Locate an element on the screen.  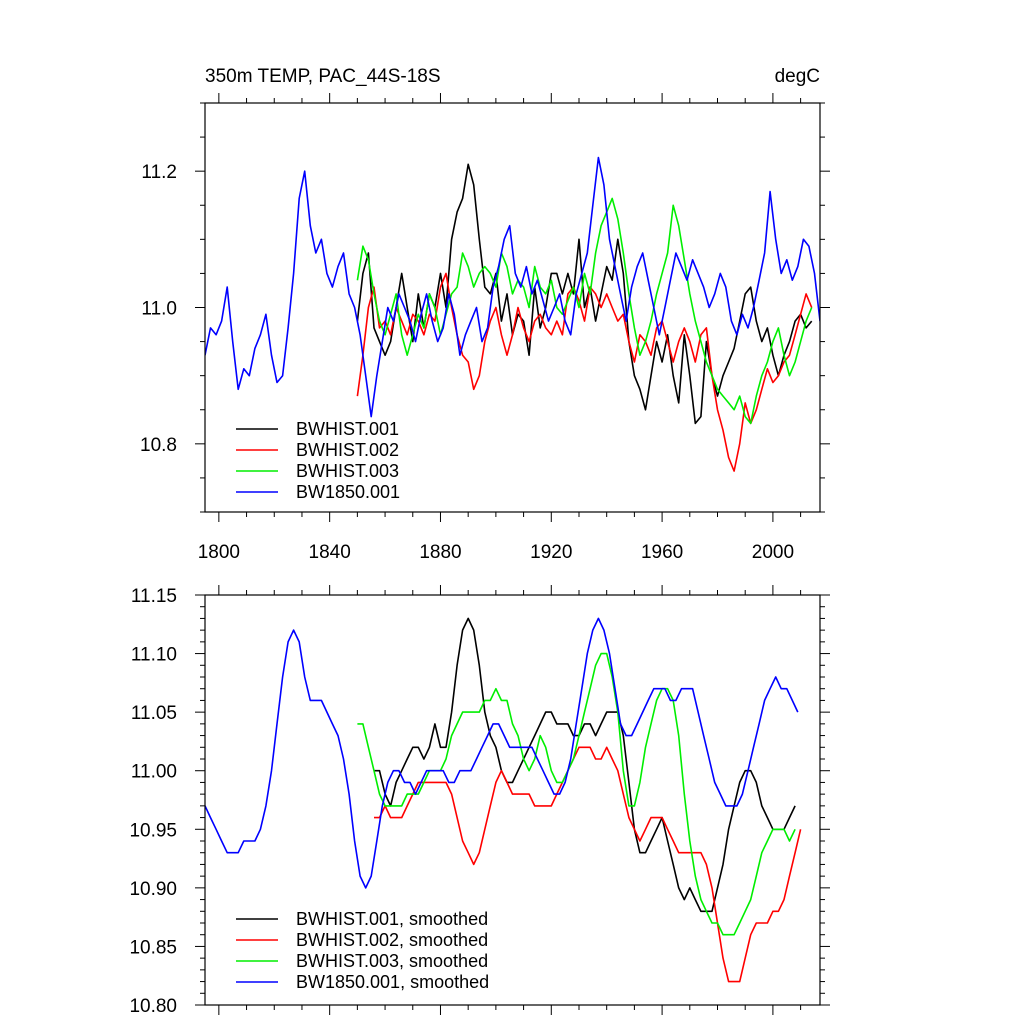
legend-entry: BWHIST.003 is located at coordinates (347, 471).